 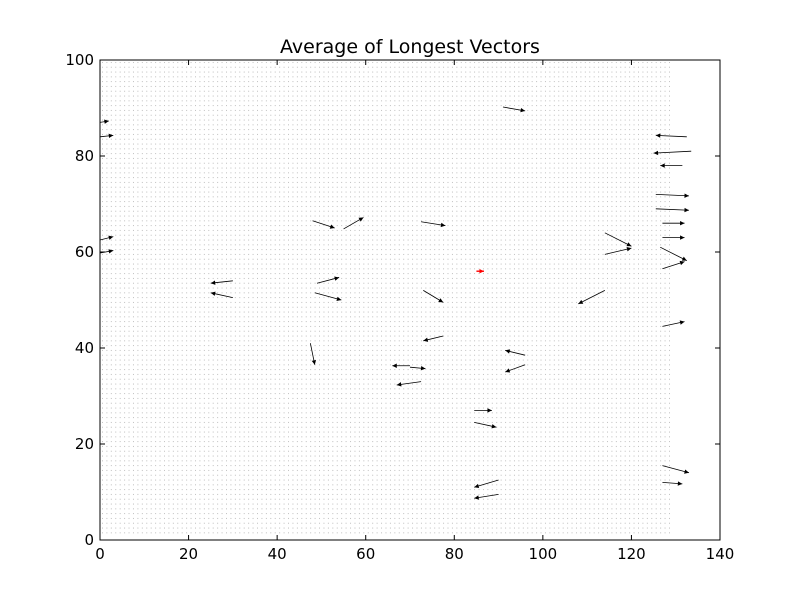 What do you see at coordinates (720, 554) in the screenshot?
I see `x-tick-label: 140` at bounding box center [720, 554].